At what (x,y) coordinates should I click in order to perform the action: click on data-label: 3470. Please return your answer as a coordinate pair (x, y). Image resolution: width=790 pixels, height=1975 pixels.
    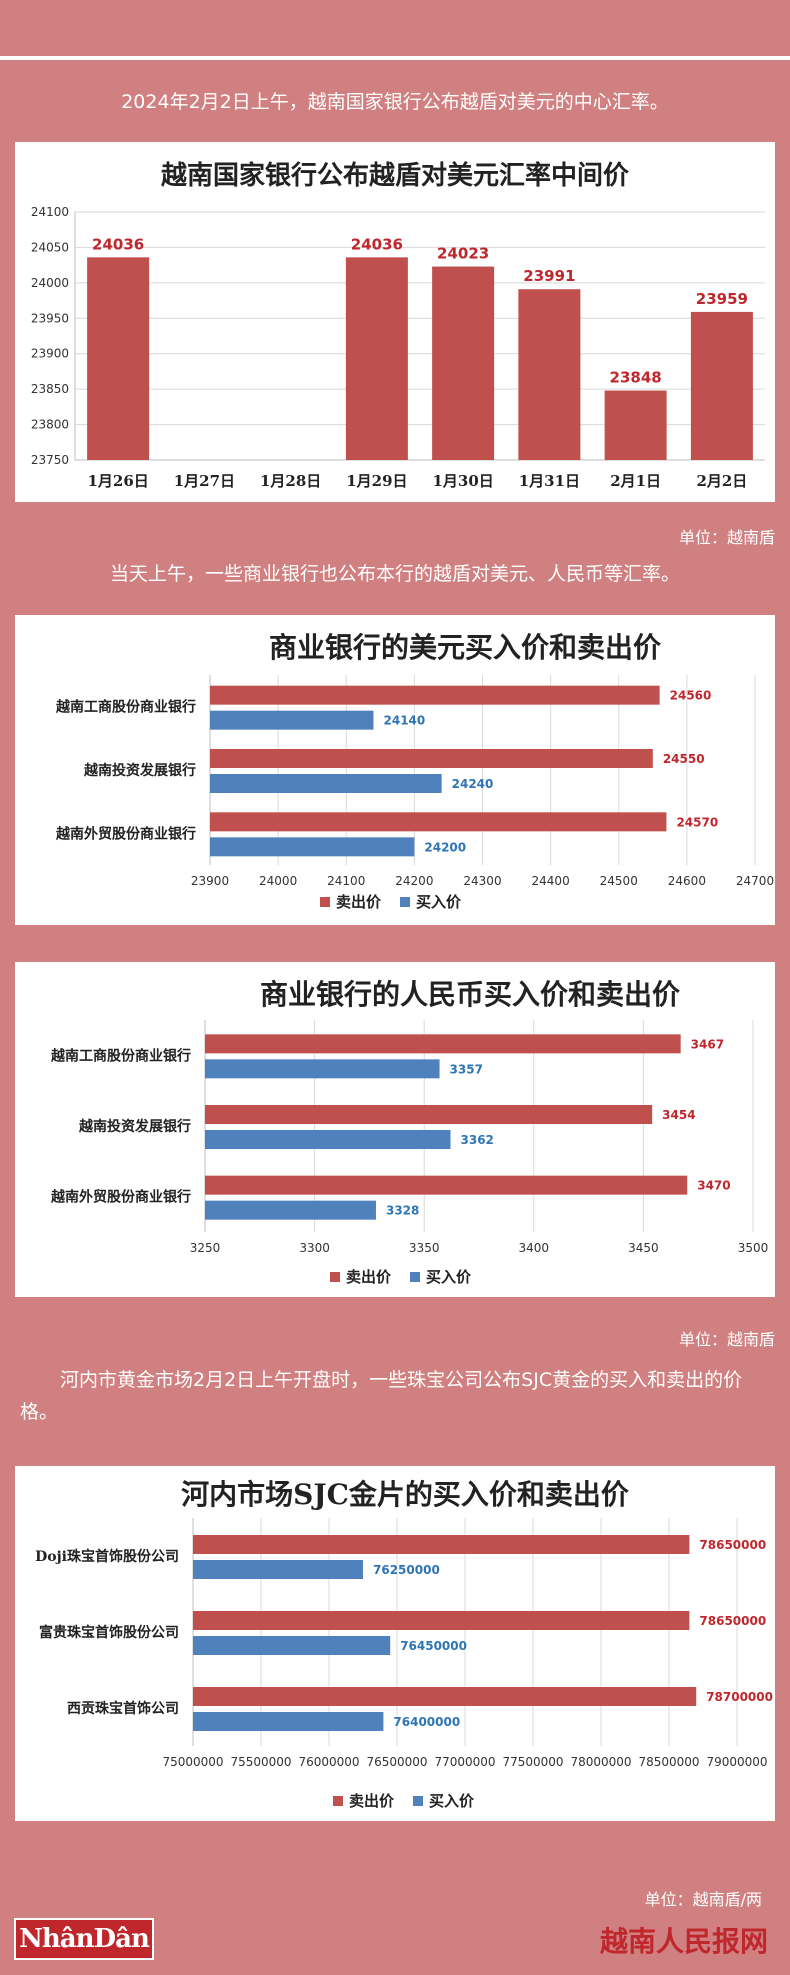
    Looking at the image, I should click on (713, 1186).